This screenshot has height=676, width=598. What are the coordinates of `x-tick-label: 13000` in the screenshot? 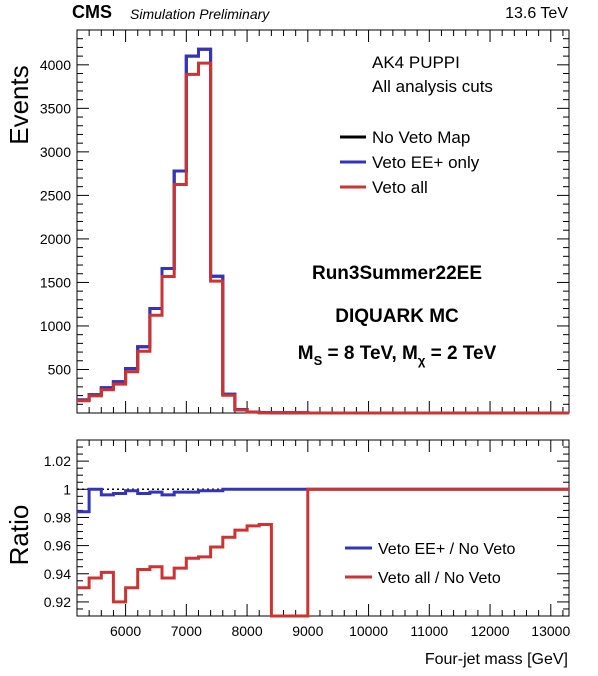 It's located at (550, 631).